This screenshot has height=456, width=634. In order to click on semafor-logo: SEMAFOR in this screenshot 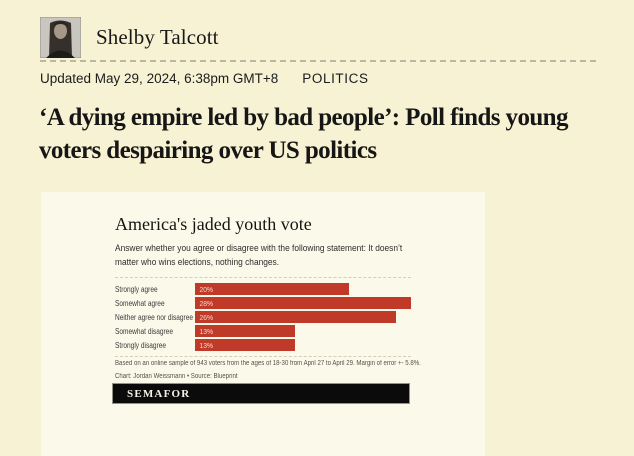, I will do `click(159, 393)`.